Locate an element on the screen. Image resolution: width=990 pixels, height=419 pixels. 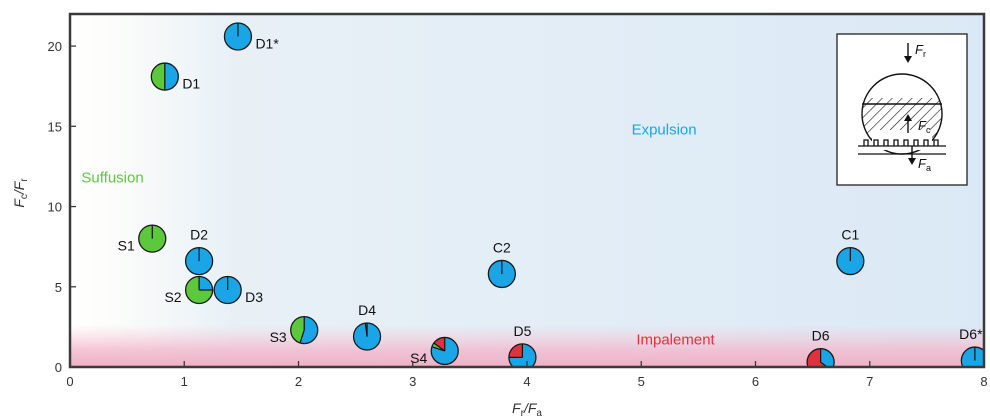
inset-force-fa: Fa is located at coordinates (924, 164).